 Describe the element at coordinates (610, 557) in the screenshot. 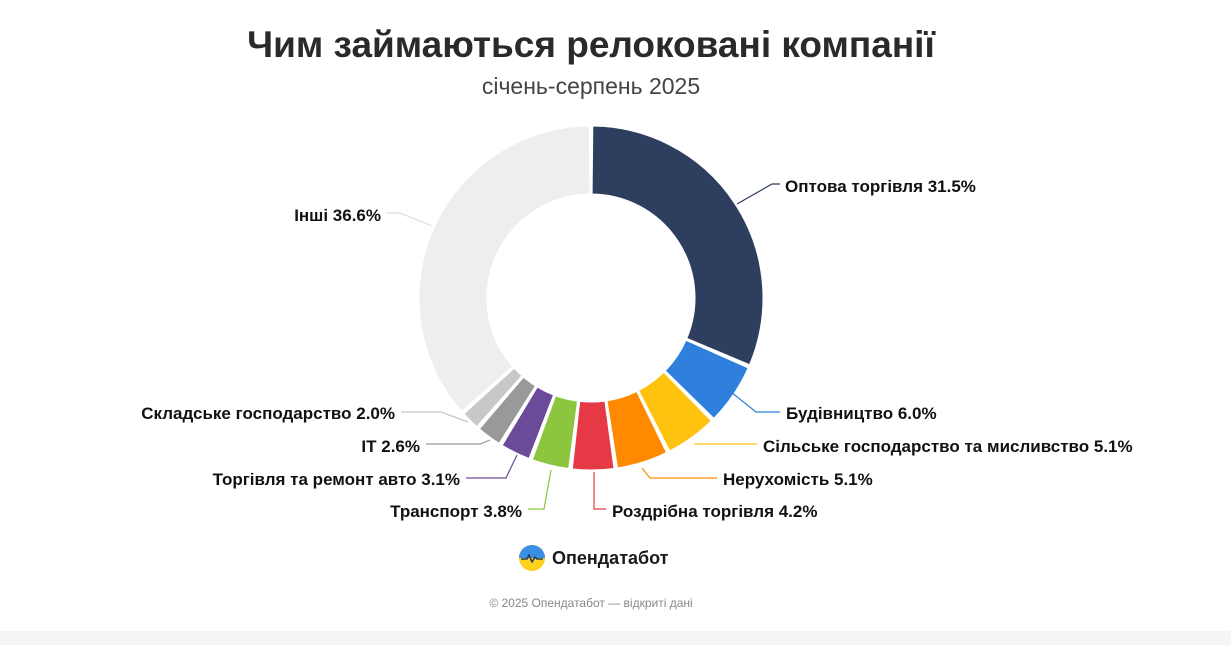

I see `brand-name: Опендатабот` at that location.